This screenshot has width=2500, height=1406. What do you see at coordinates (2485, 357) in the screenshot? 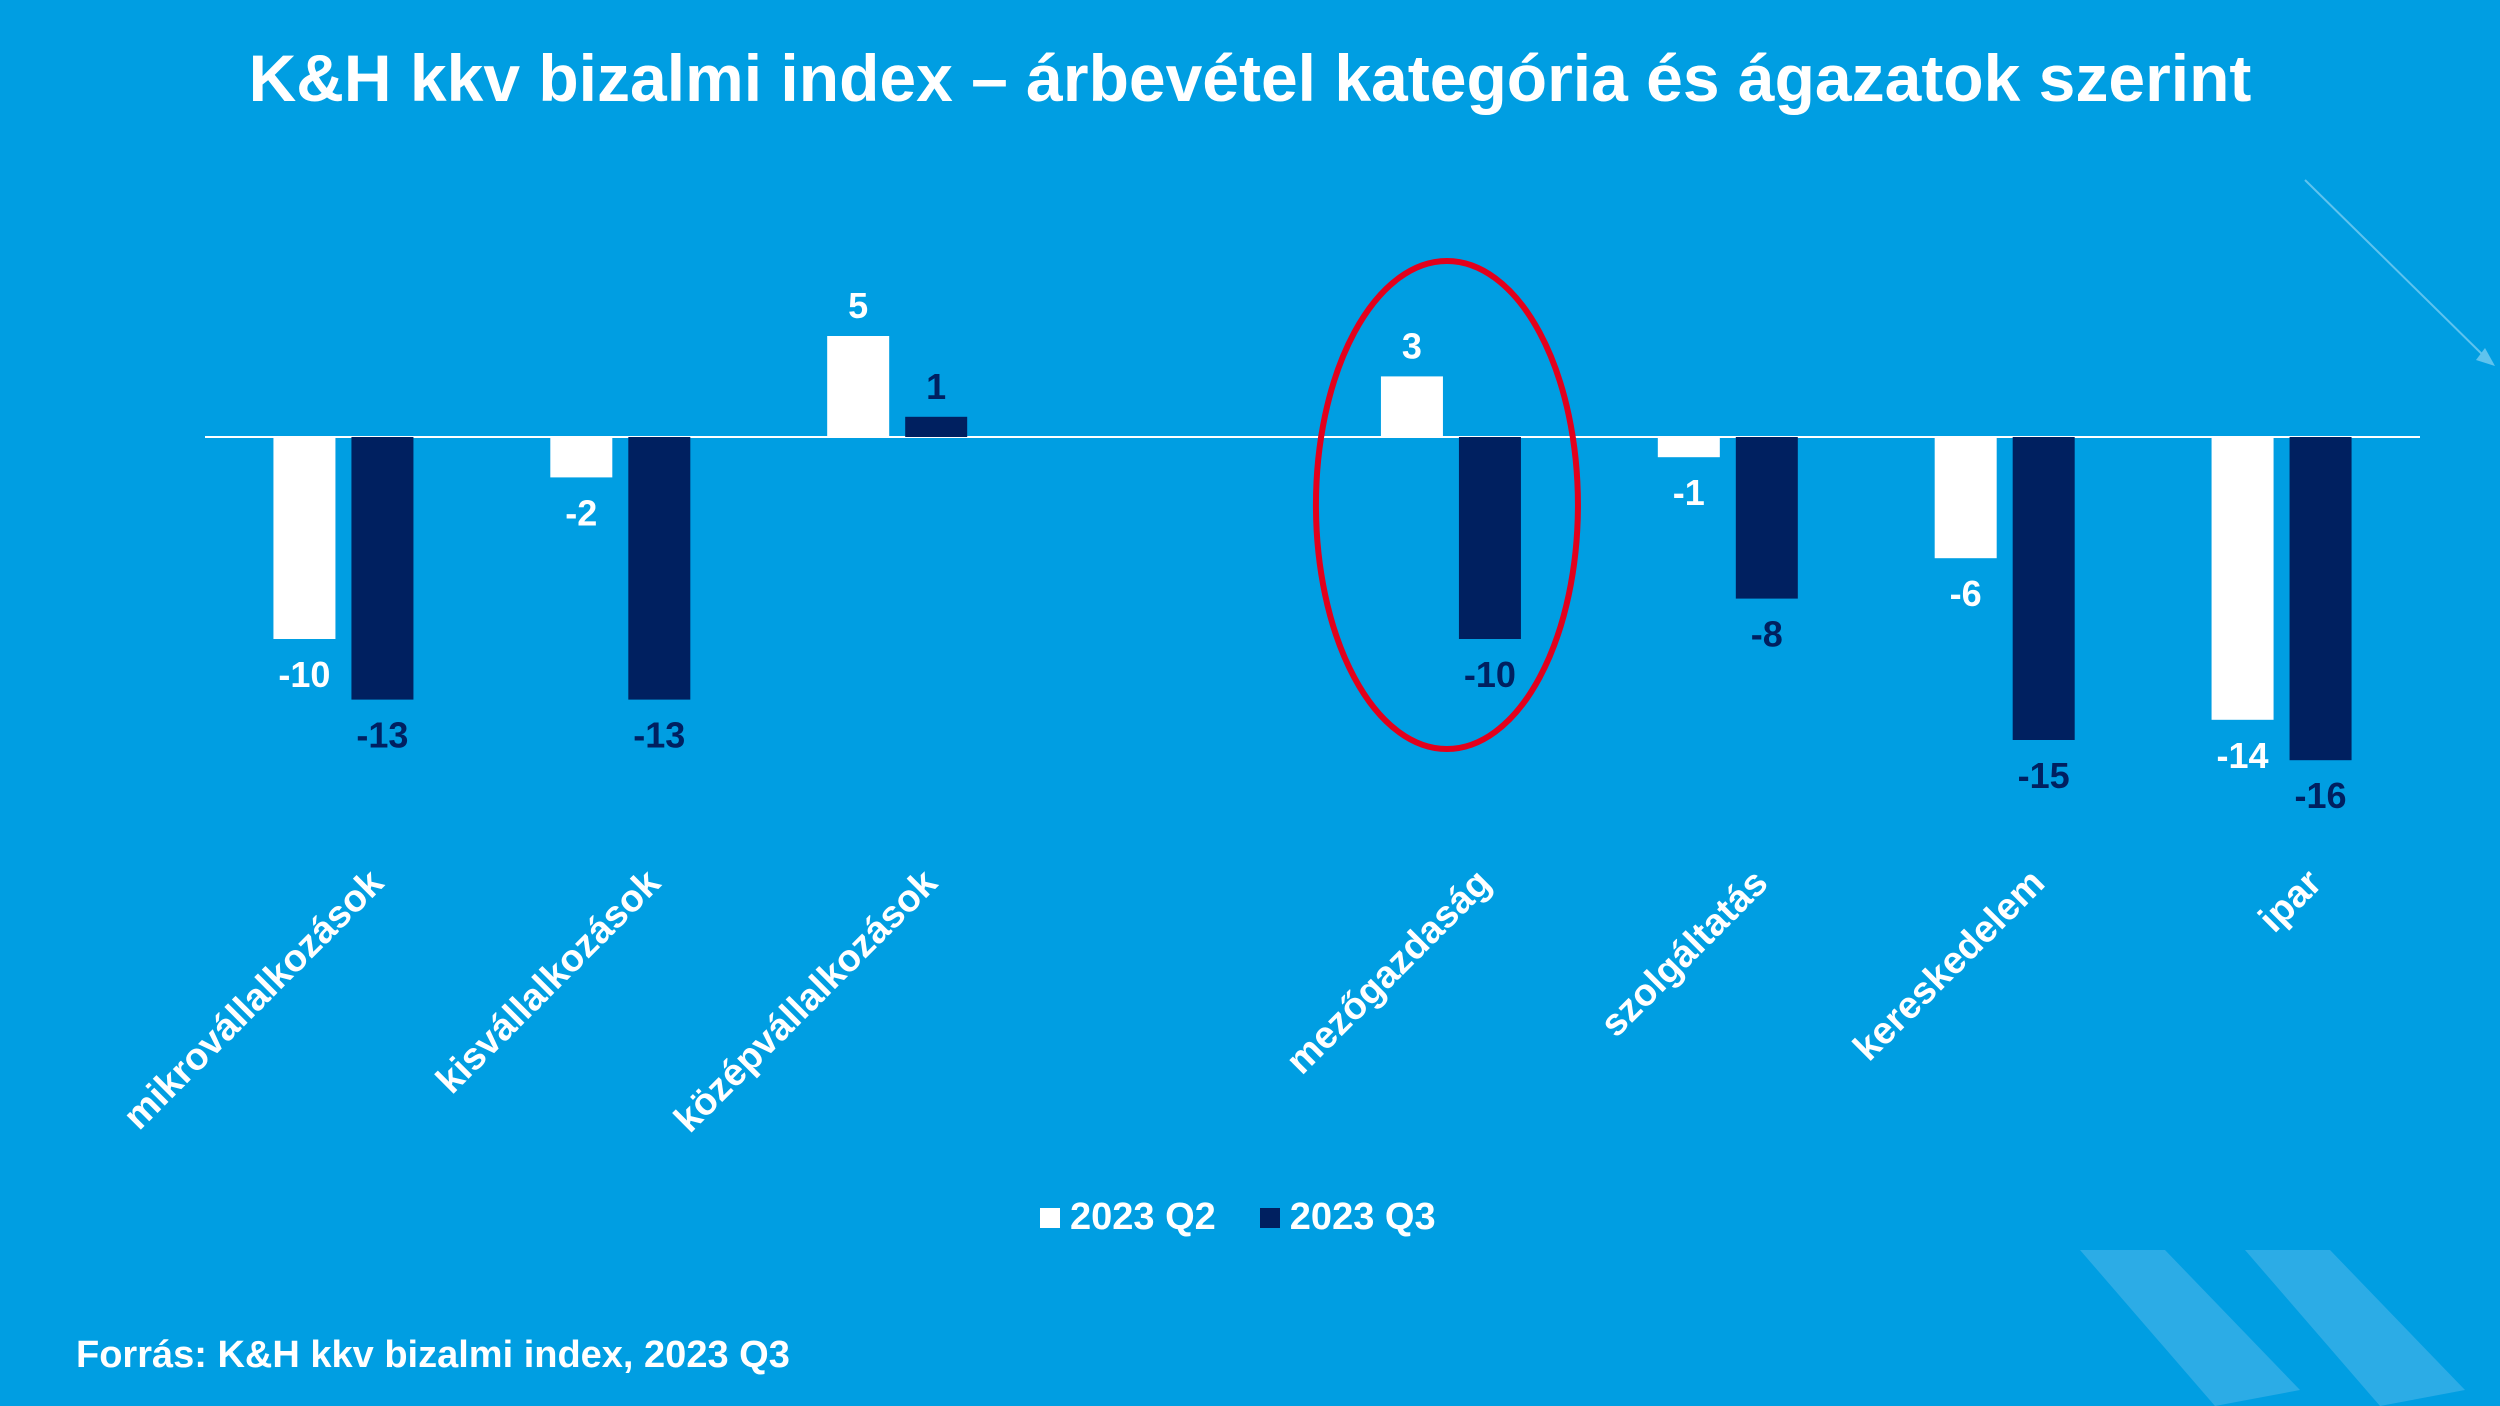
I see `accent-arrow-icon` at bounding box center [2485, 357].